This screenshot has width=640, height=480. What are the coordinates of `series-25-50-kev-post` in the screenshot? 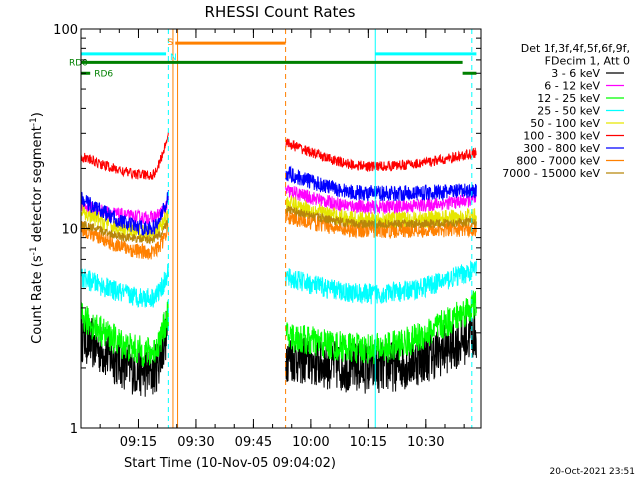 It's located at (381, 282).